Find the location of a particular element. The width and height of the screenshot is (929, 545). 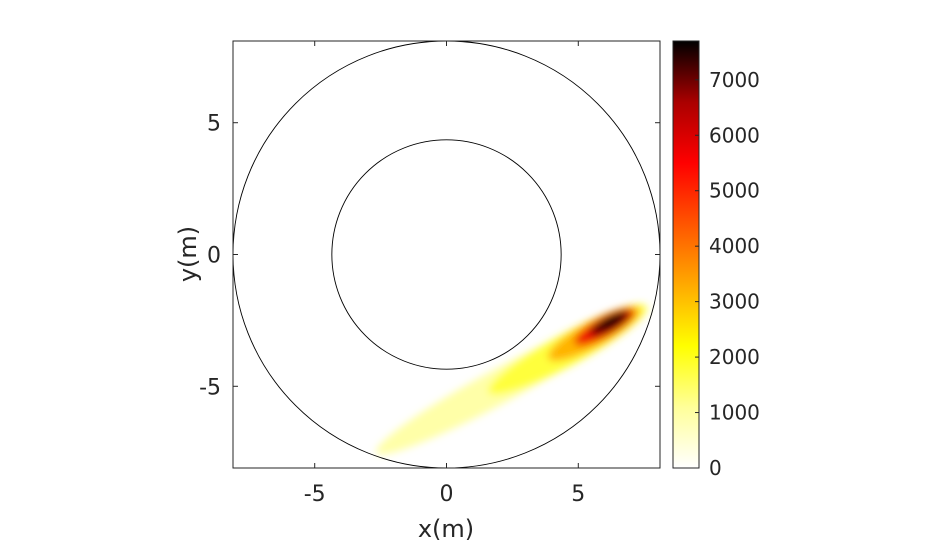

y-tick-label: 0 is located at coordinates (214, 256).